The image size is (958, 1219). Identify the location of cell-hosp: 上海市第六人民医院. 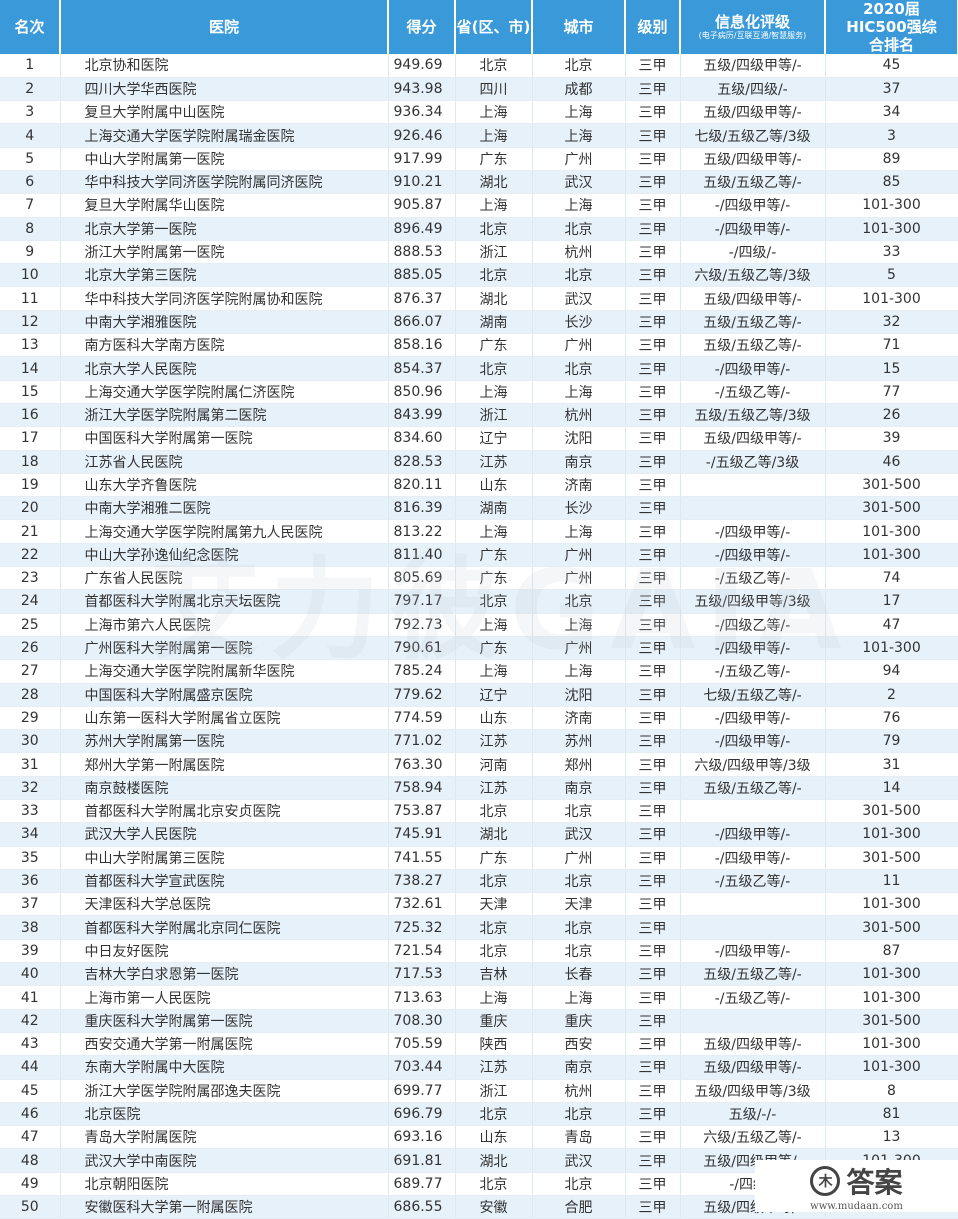
(224, 625).